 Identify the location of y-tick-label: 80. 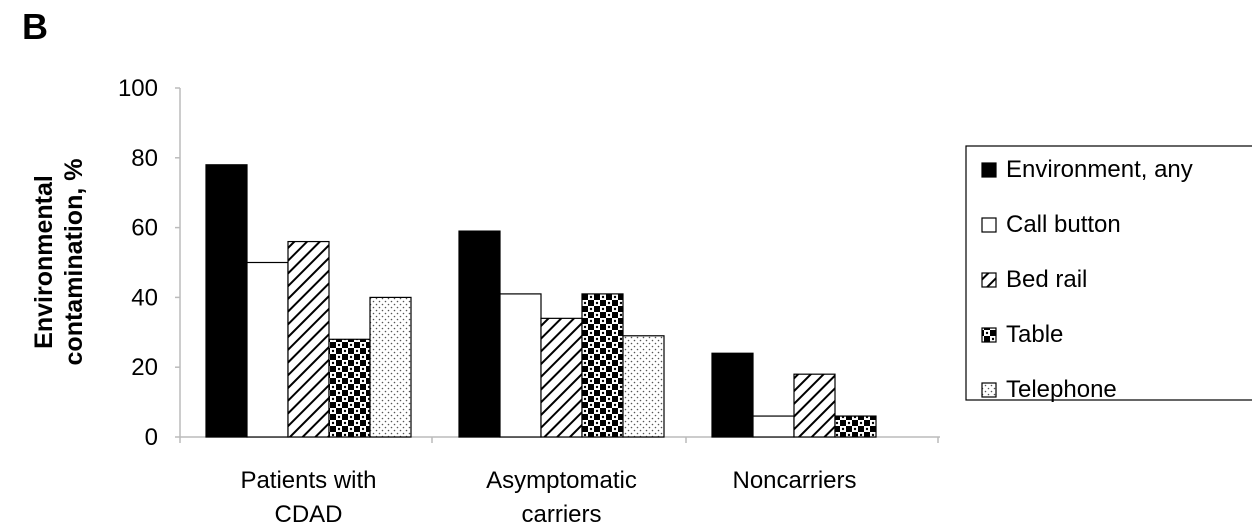
(144, 158).